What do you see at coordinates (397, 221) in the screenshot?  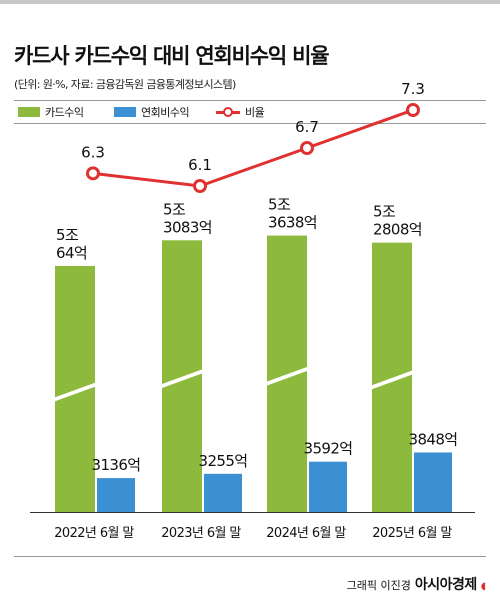 I see `label-card-3: 5조 2808억` at bounding box center [397, 221].